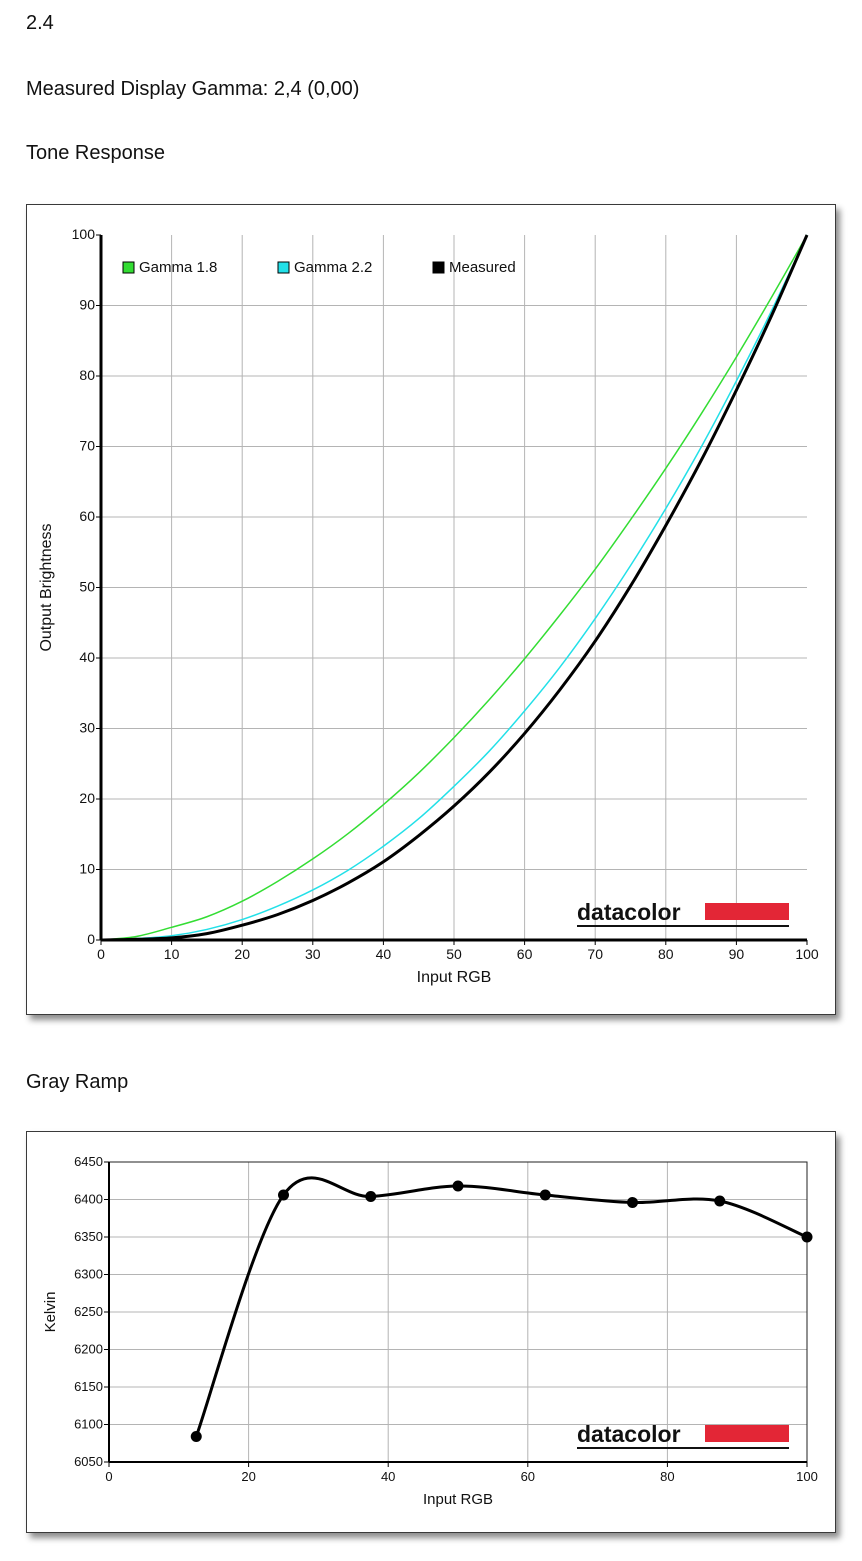 This screenshot has width=862, height=1561. What do you see at coordinates (84, 234) in the screenshot?
I see `y-tick-label: 100` at bounding box center [84, 234].